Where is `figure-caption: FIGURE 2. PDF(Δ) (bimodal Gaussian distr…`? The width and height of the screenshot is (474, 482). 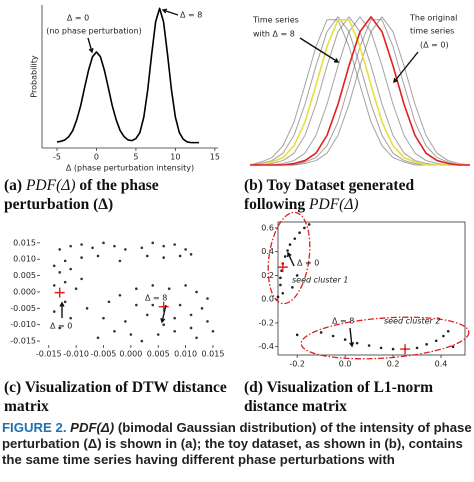 figure-caption: FIGURE 2. PDF(Δ) (bimodal Gaussian distr… is located at coordinates (237, 444).